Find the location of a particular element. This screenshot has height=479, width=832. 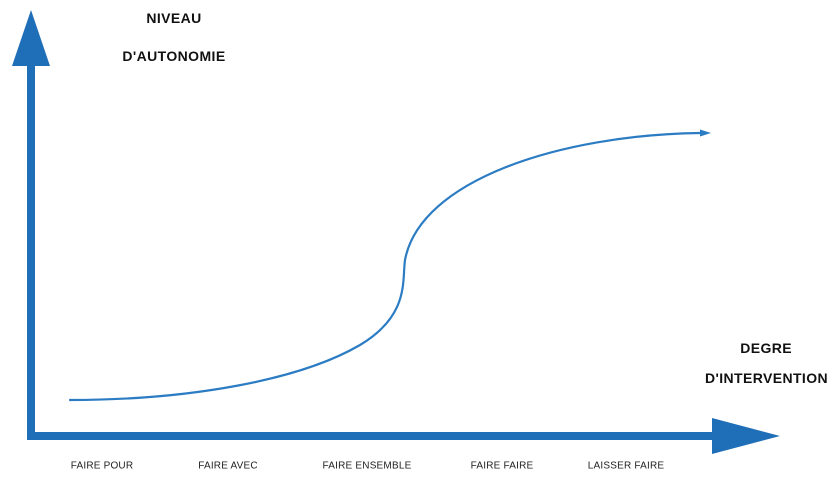

x-axis-arrowhead is located at coordinates (746, 436).